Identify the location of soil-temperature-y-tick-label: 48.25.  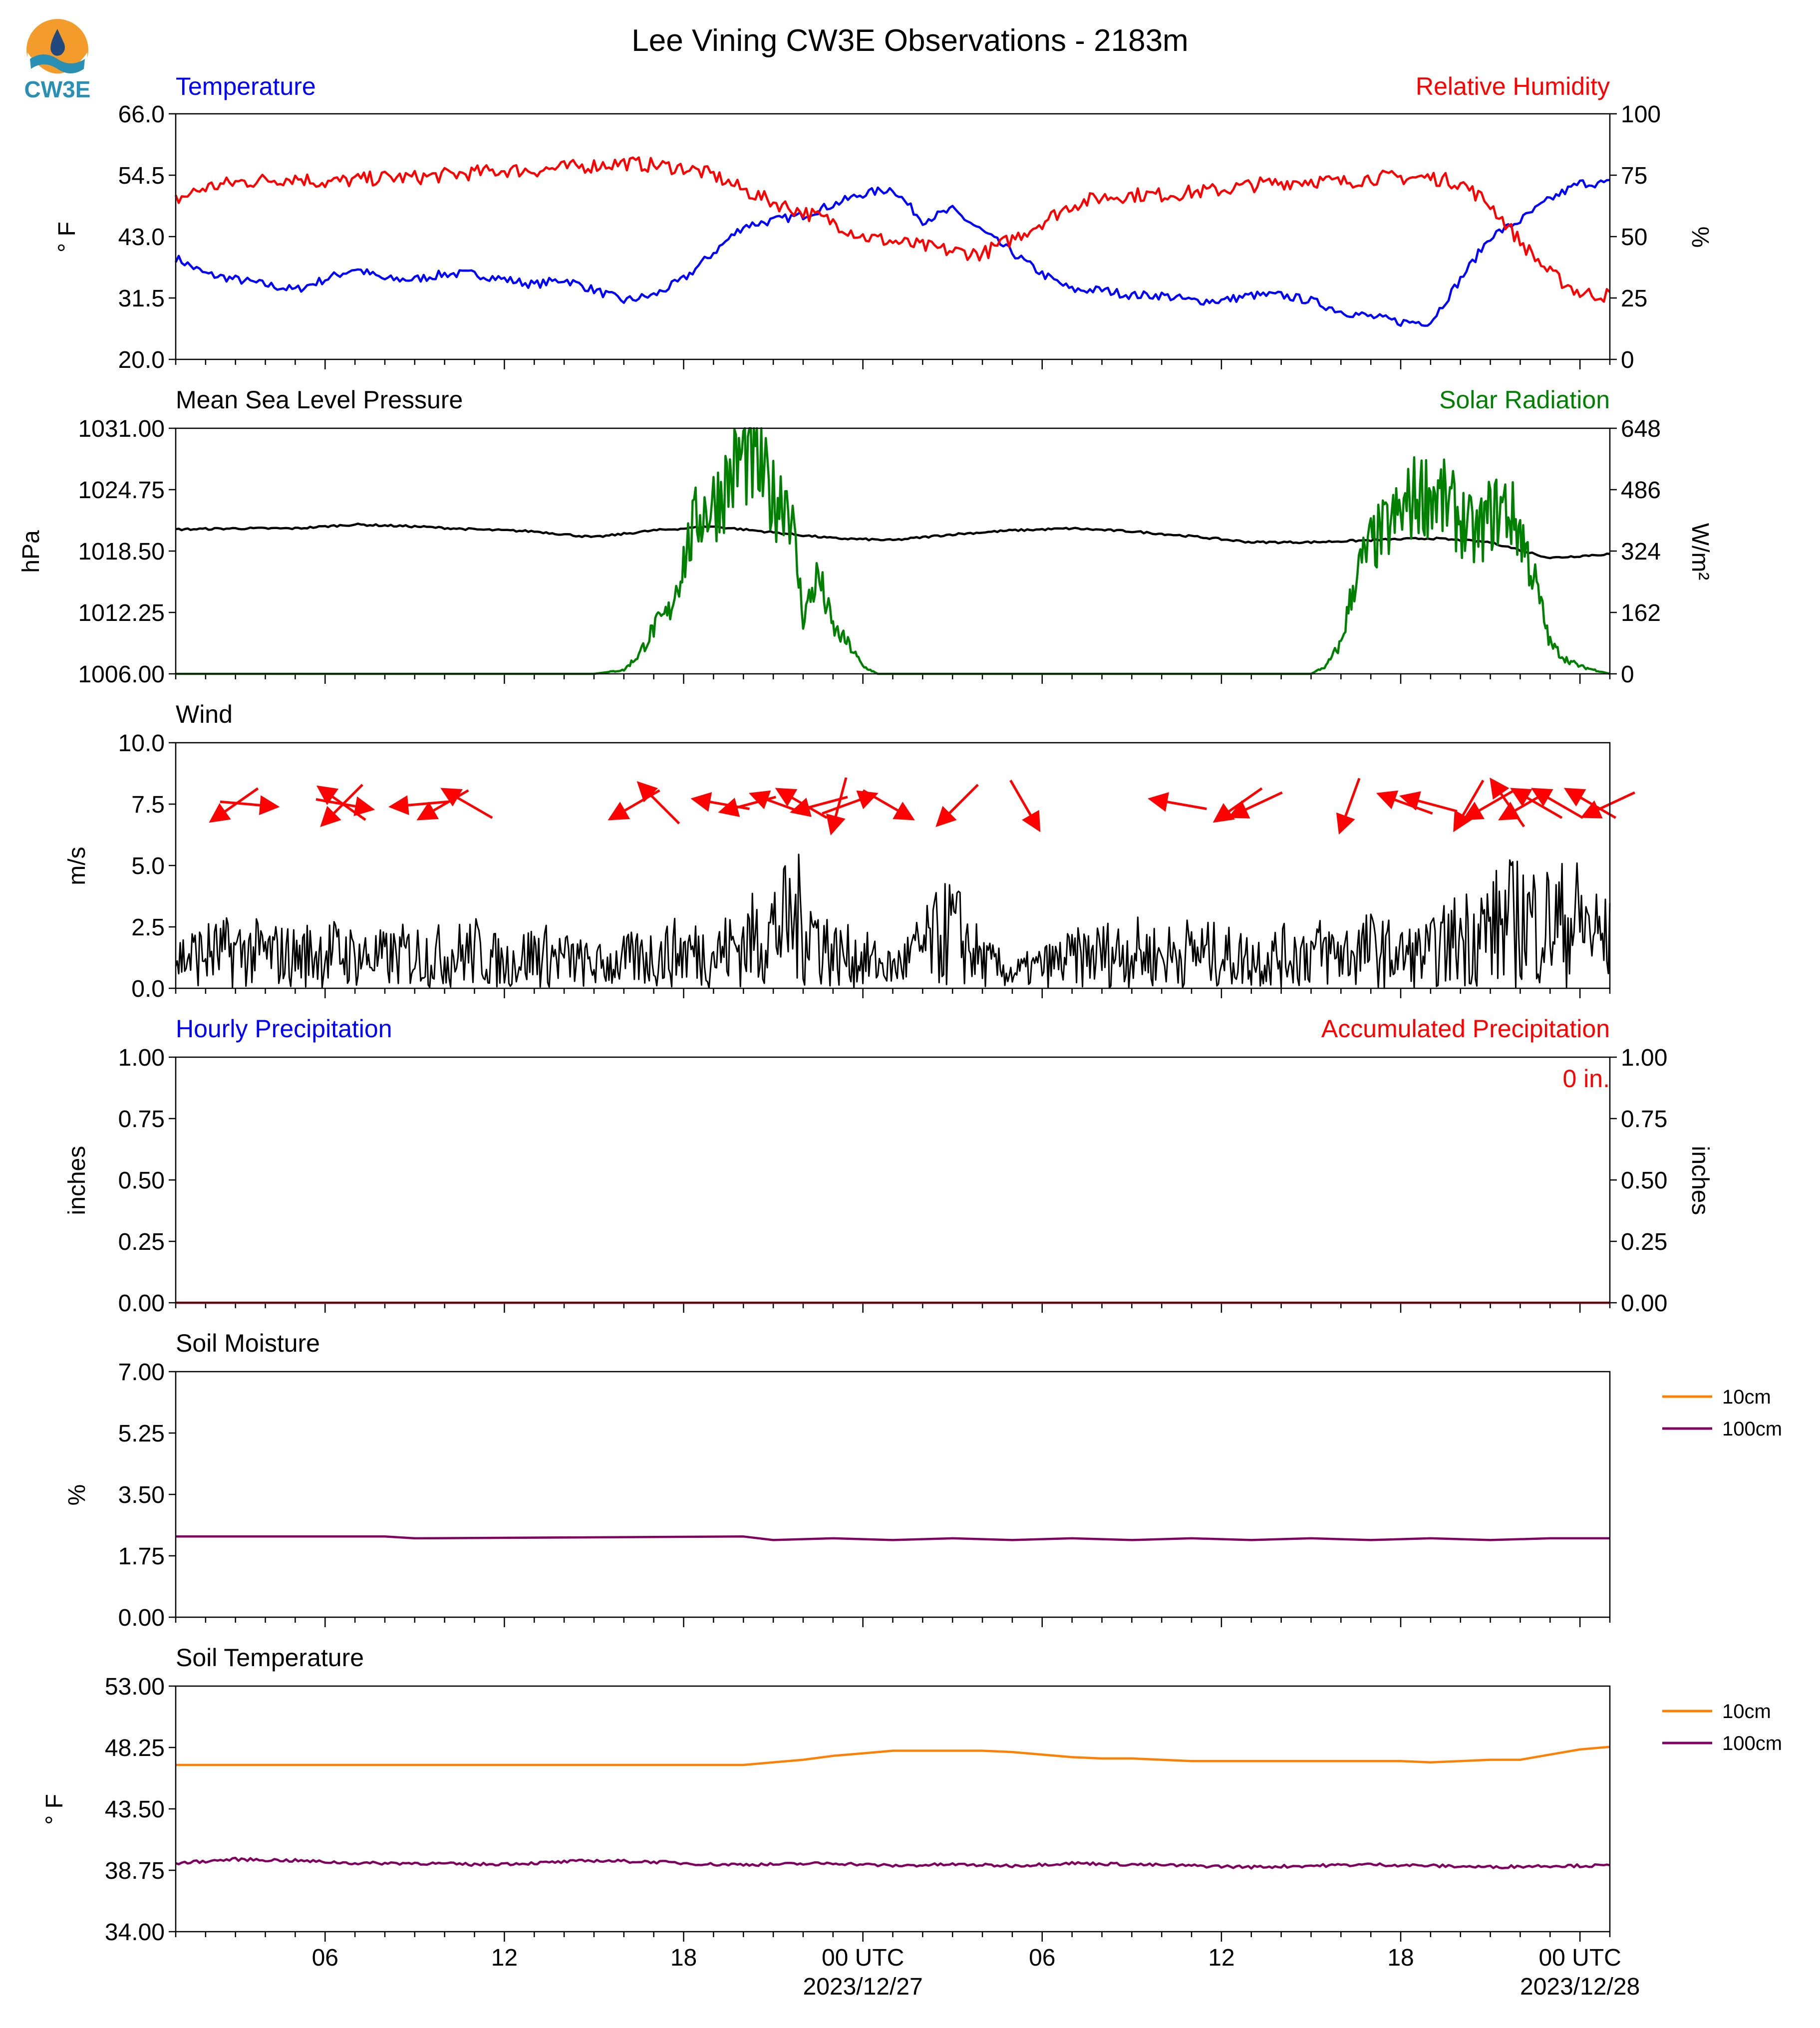
(135, 1748).